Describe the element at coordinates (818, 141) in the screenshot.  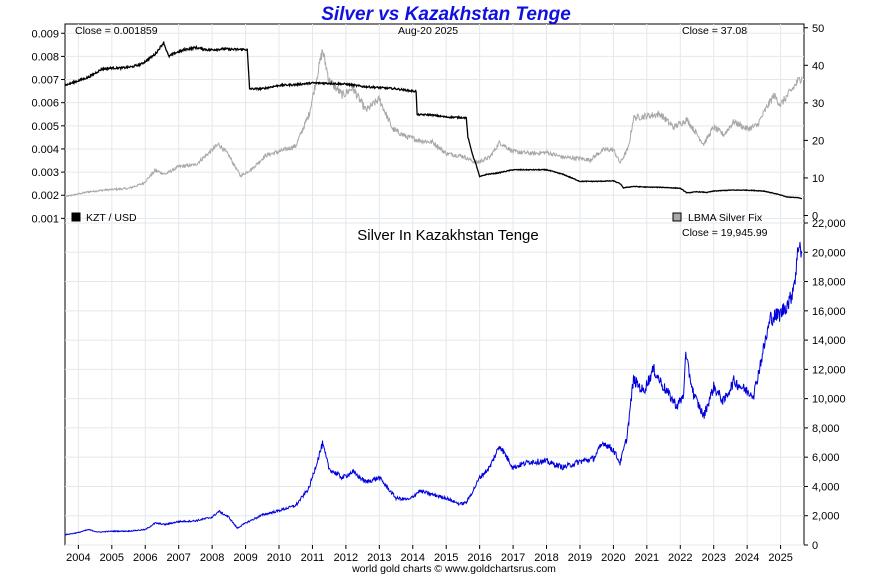
I see `top-right-tick-label: 20` at that location.